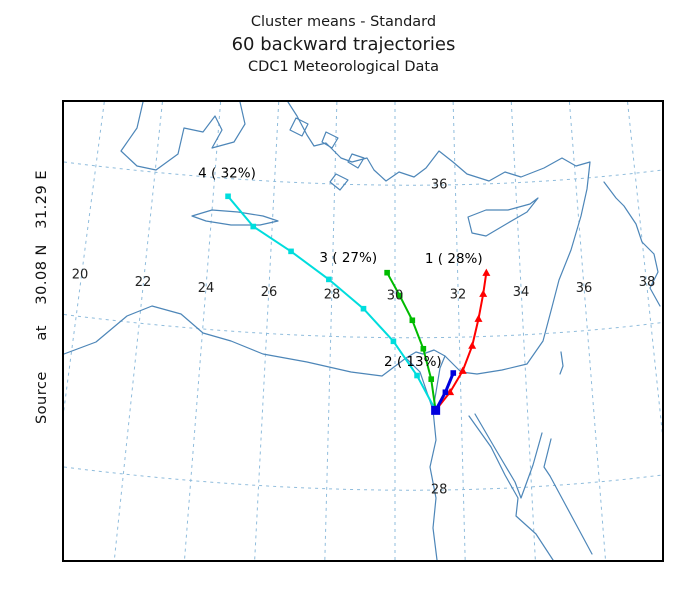 The width and height of the screenshot is (687, 600). What do you see at coordinates (42, 297) in the screenshot?
I see `source-location-label: Source at 30.08 N 31.29 E` at bounding box center [42, 297].